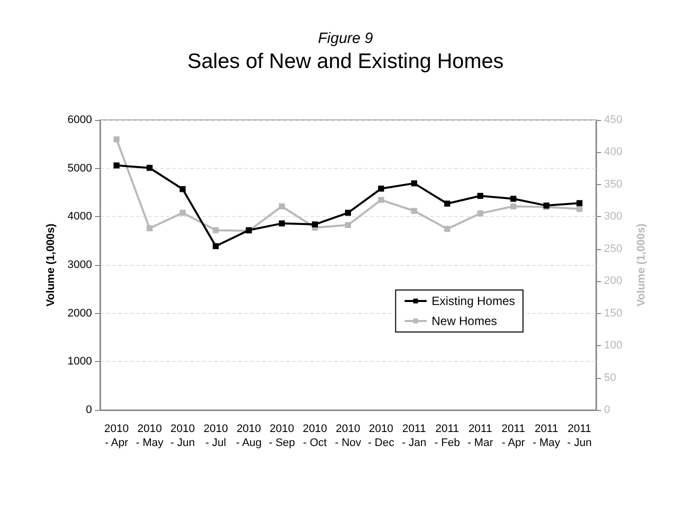 Image resolution: width=691 pixels, height=508 pixels. Describe the element at coordinates (80, 120) in the screenshot. I see `y-tick-label: 6000` at that location.